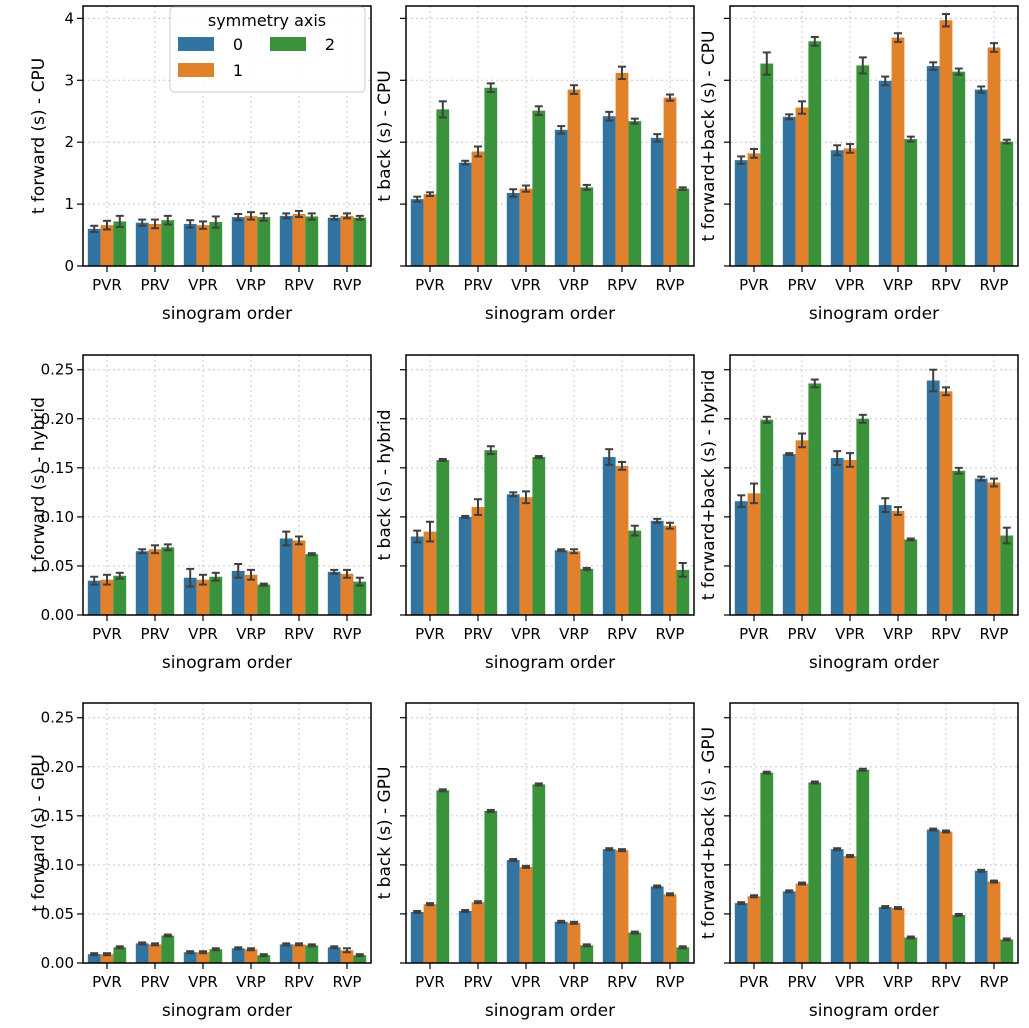  I want to click on y-tick-label: 0.25, so click(57, 370).